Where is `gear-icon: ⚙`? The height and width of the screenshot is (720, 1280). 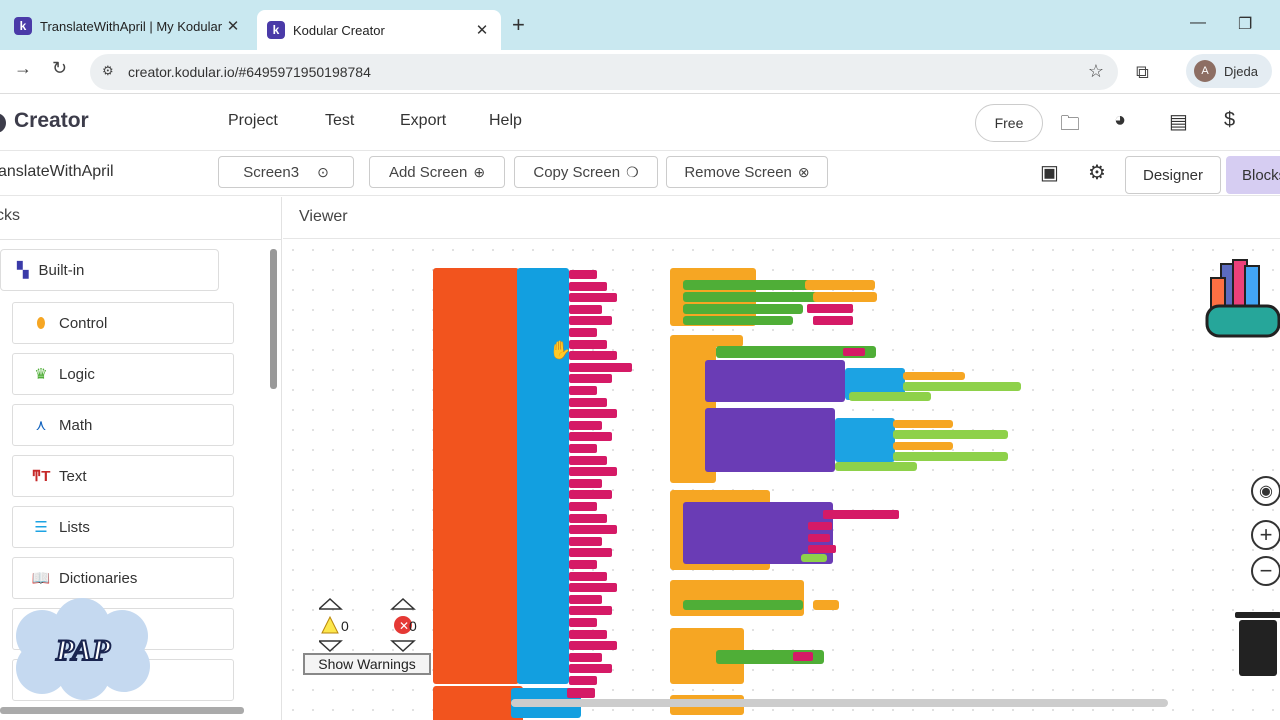
gear-icon: ⚙ is located at coordinates (1097, 173).